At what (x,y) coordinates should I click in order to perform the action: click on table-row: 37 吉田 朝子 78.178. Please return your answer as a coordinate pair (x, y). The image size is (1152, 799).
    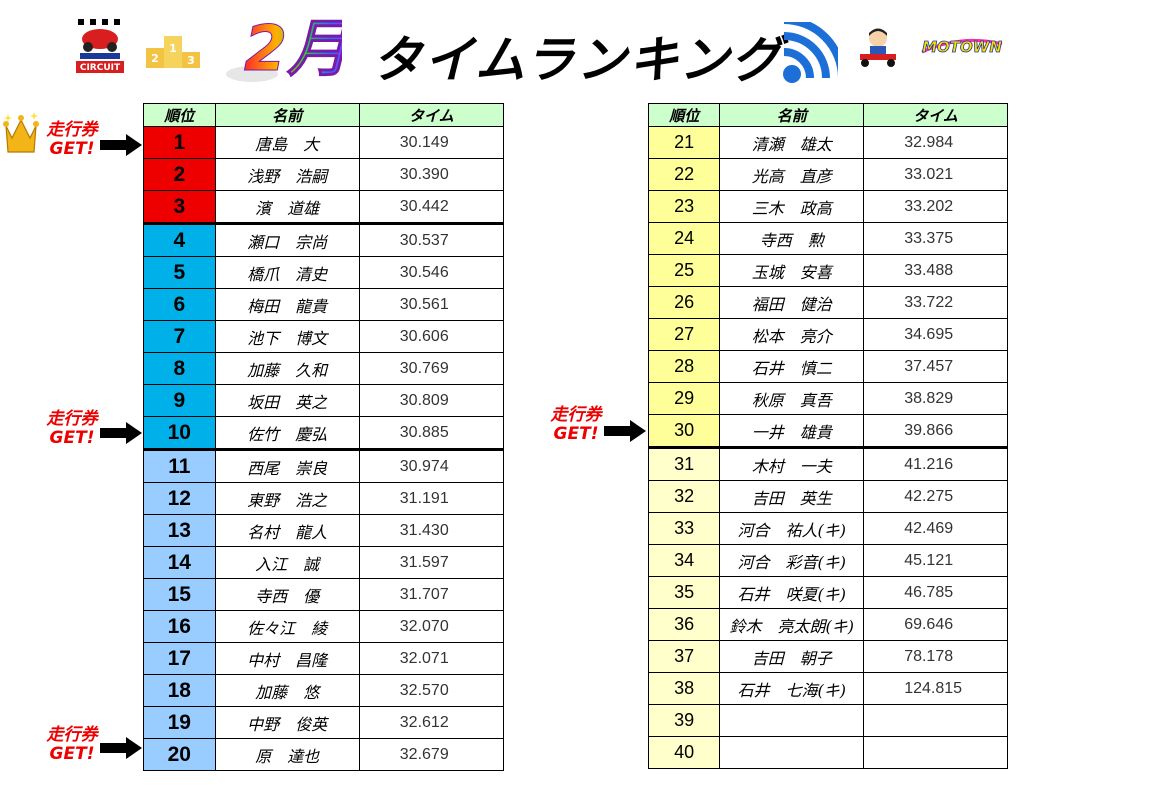
    Looking at the image, I should click on (827, 656).